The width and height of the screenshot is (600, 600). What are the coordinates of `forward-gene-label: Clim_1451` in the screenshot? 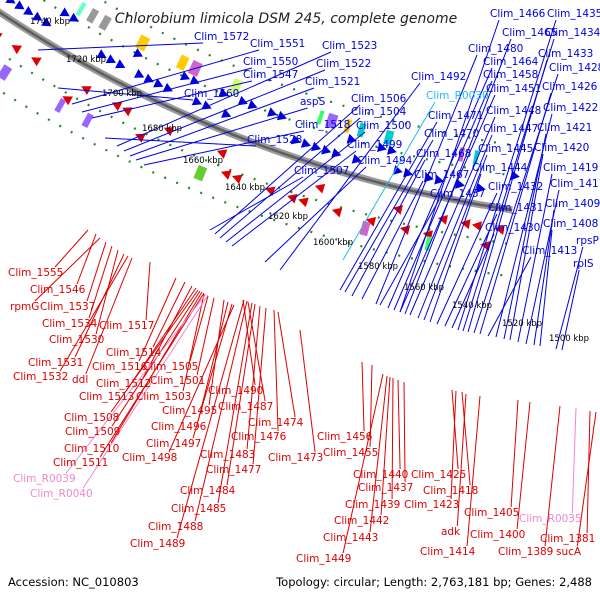 It's located at (513, 89).